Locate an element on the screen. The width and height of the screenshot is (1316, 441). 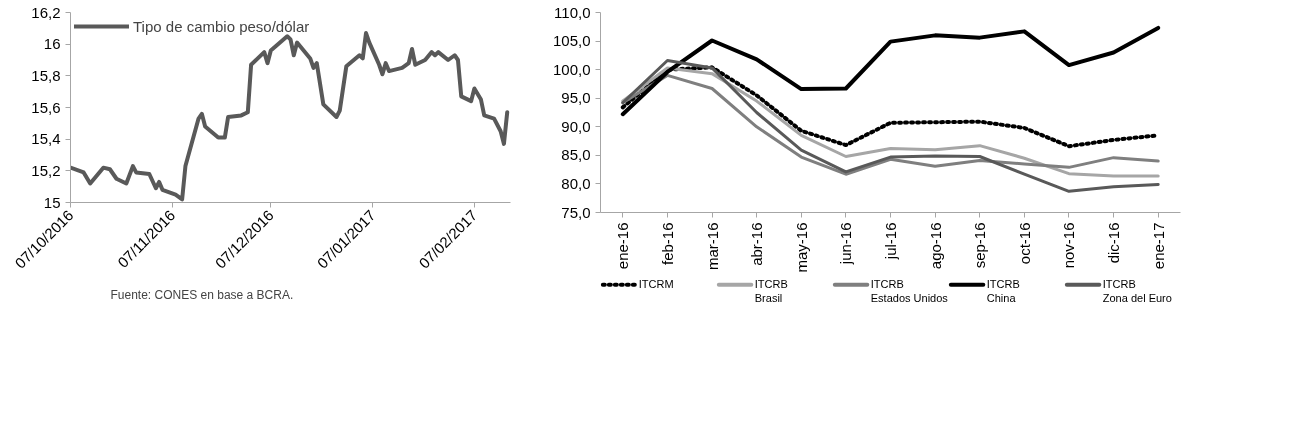
y-tick-label: 15,4 is located at coordinates (46, 139).